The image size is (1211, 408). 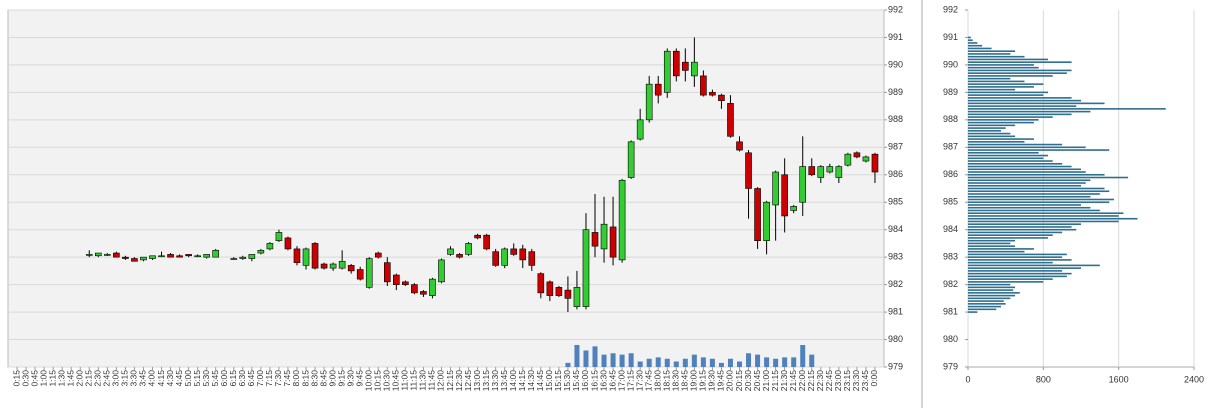 I want to click on x-tick-label: 23:45, so click(x=865, y=381).